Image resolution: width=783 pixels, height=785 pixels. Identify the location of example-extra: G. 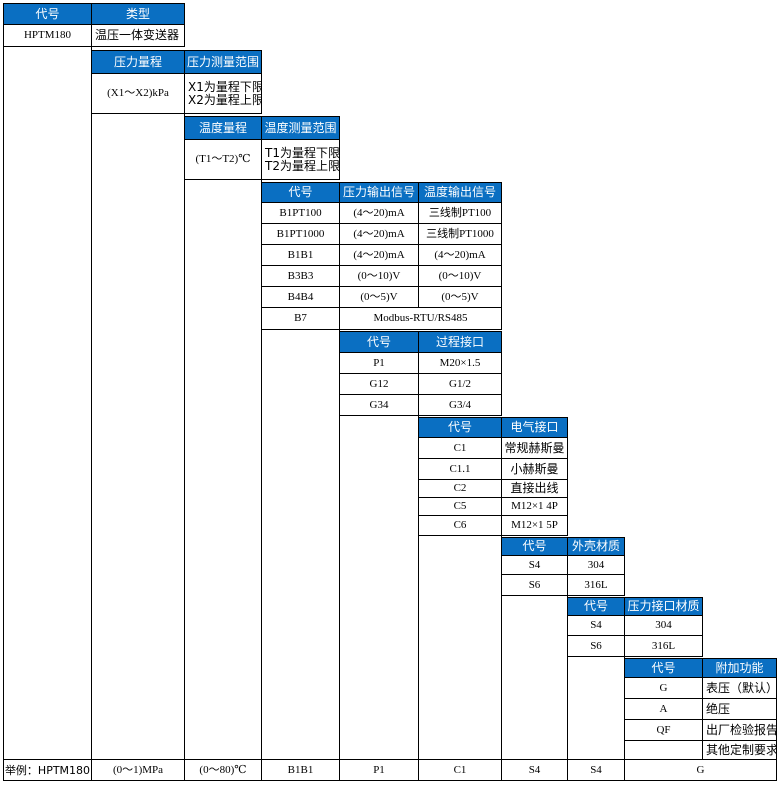
(700, 770).